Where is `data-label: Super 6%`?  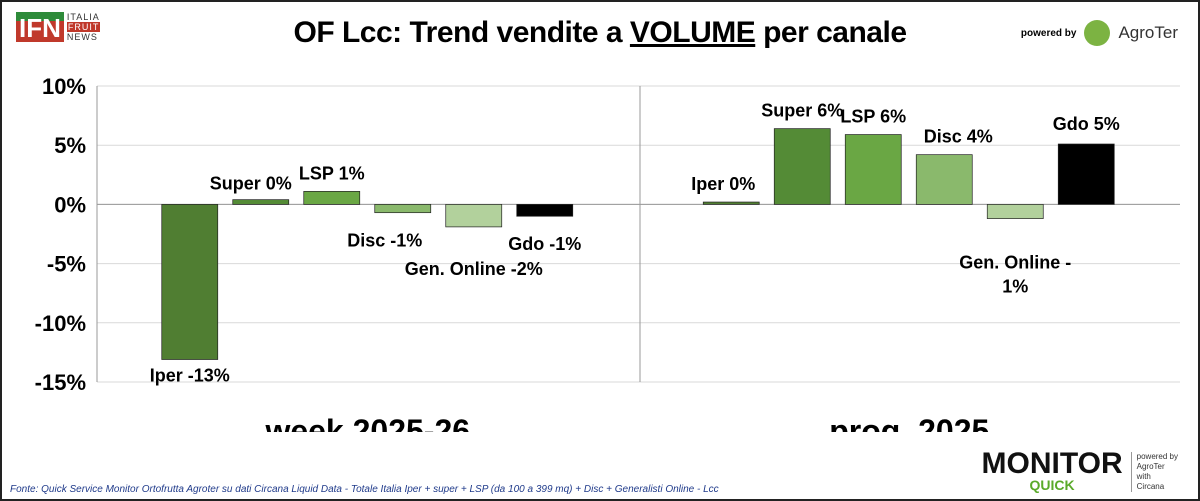
data-label: Super 6% is located at coordinates (802, 111).